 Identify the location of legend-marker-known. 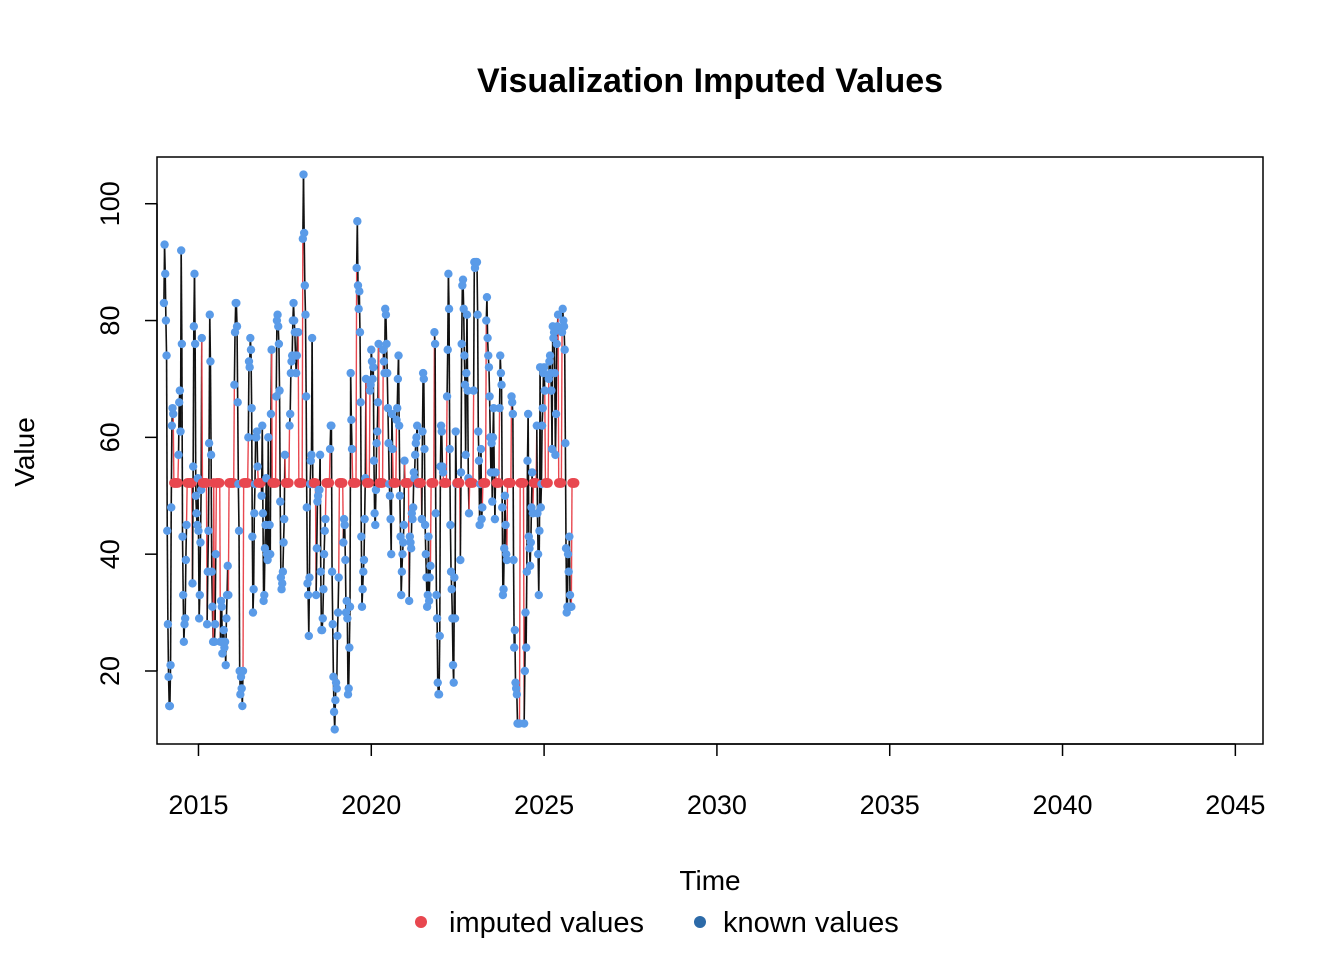
(700, 922).